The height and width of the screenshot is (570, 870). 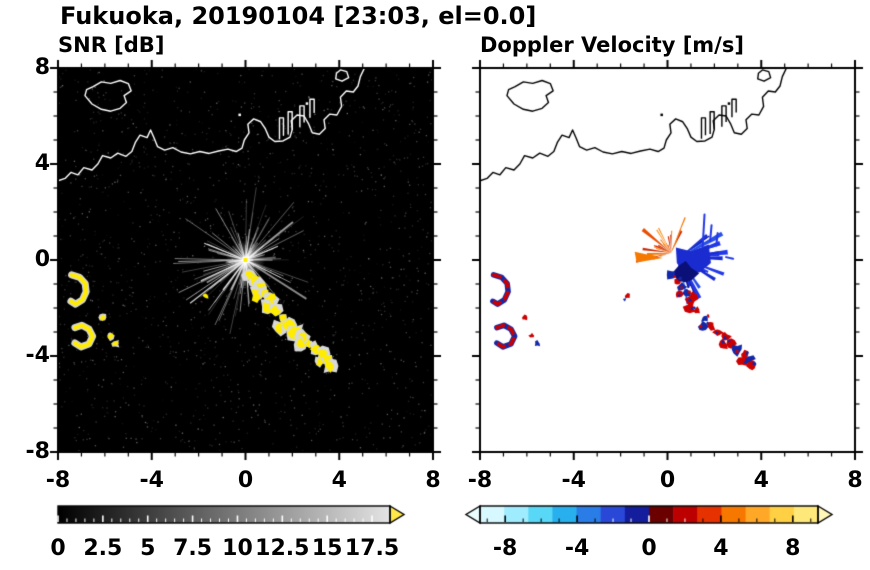 I want to click on snr-cbar-tick-label-3: 7.5, so click(x=193, y=548).